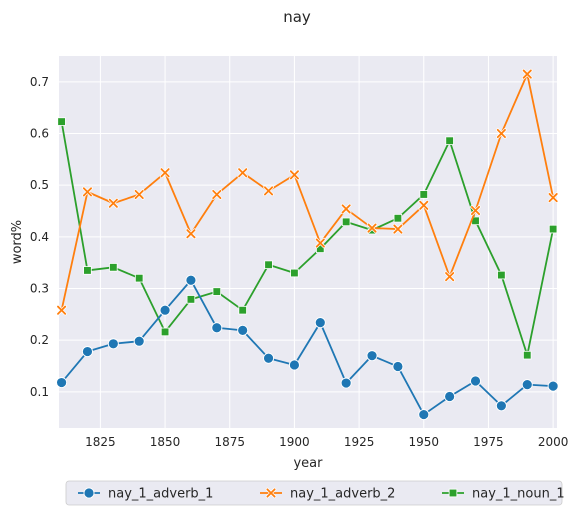 Image resolution: width=575 pixels, height=519 pixels. Describe the element at coordinates (297, 17) in the screenshot. I see `chart-title: nay` at that location.